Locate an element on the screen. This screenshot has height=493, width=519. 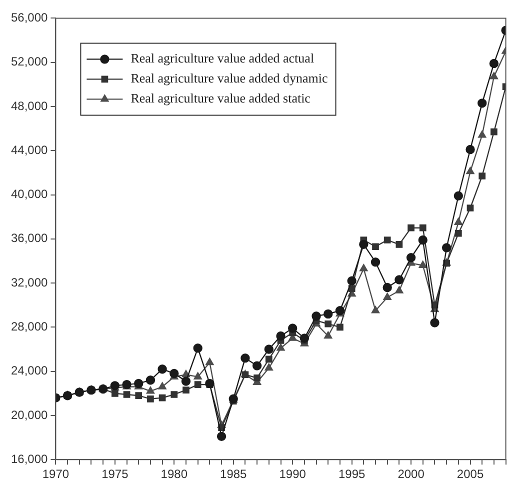
y-tick-label: 52,000 is located at coordinates (29, 61).